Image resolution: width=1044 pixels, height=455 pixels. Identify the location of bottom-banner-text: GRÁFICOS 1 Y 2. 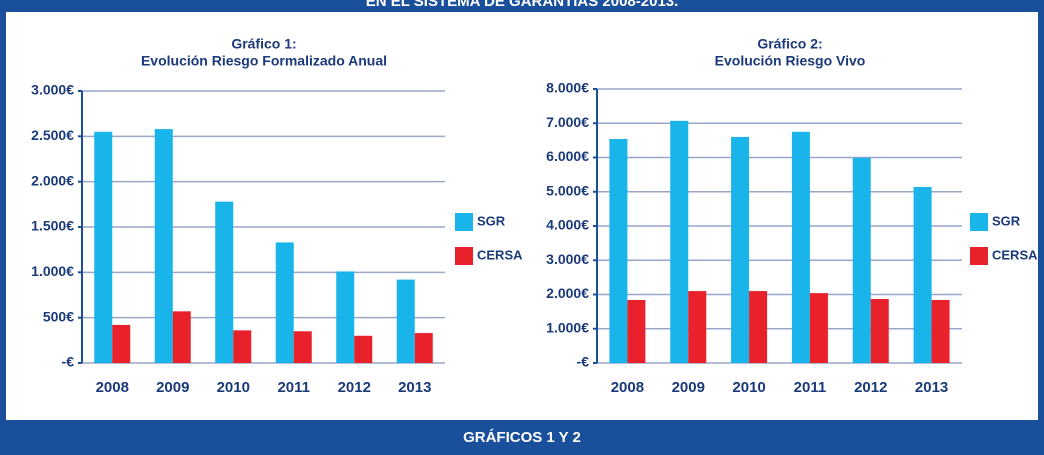
(522, 437).